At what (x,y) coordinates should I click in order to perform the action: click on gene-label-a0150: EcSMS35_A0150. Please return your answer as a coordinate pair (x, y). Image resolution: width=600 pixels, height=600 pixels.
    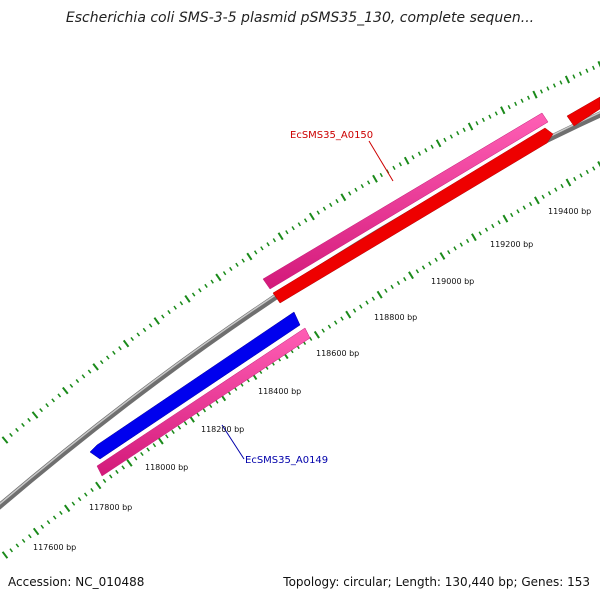
    Looking at the image, I should click on (331, 135).